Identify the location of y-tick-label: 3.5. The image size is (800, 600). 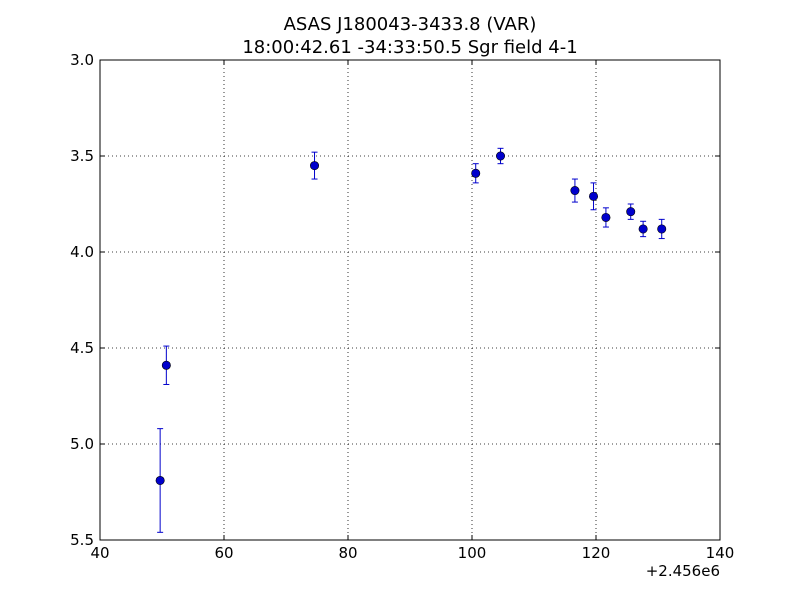
(82, 156).